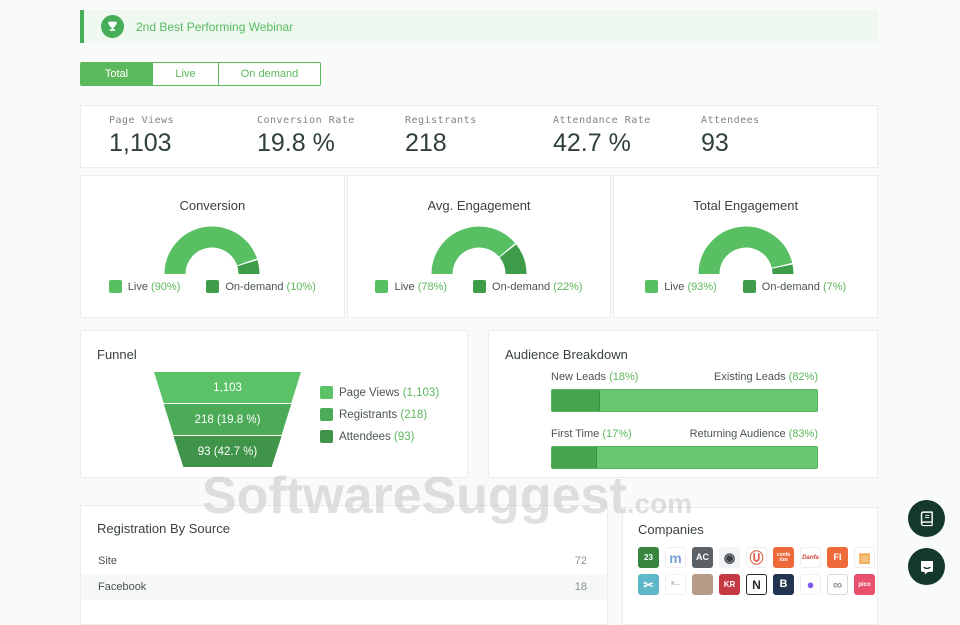 The image size is (960, 625). What do you see at coordinates (837, 584) in the screenshot?
I see `company-logo-infinity-badge: ∞` at bounding box center [837, 584].